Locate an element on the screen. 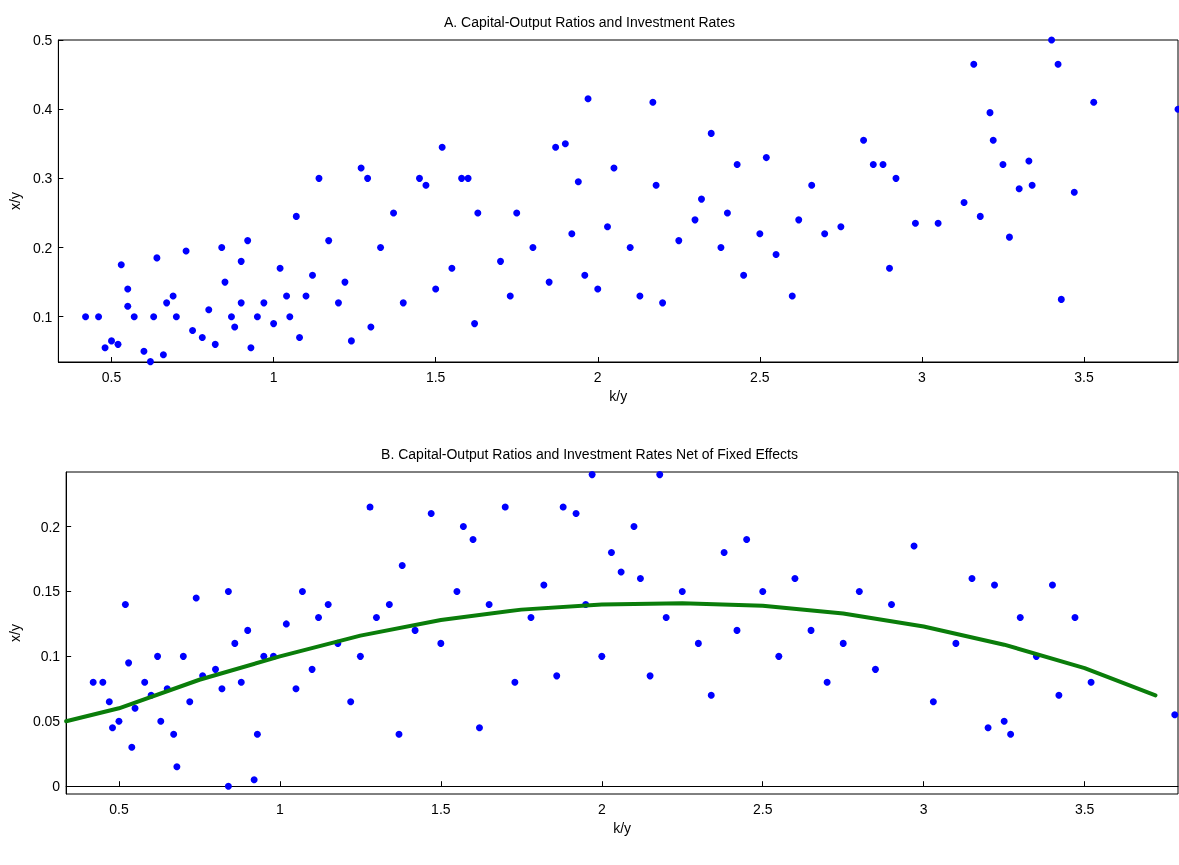 Image resolution: width=1179 pixels, height=865 pixels. y-tick-label: 0.15 is located at coordinates (46, 591).